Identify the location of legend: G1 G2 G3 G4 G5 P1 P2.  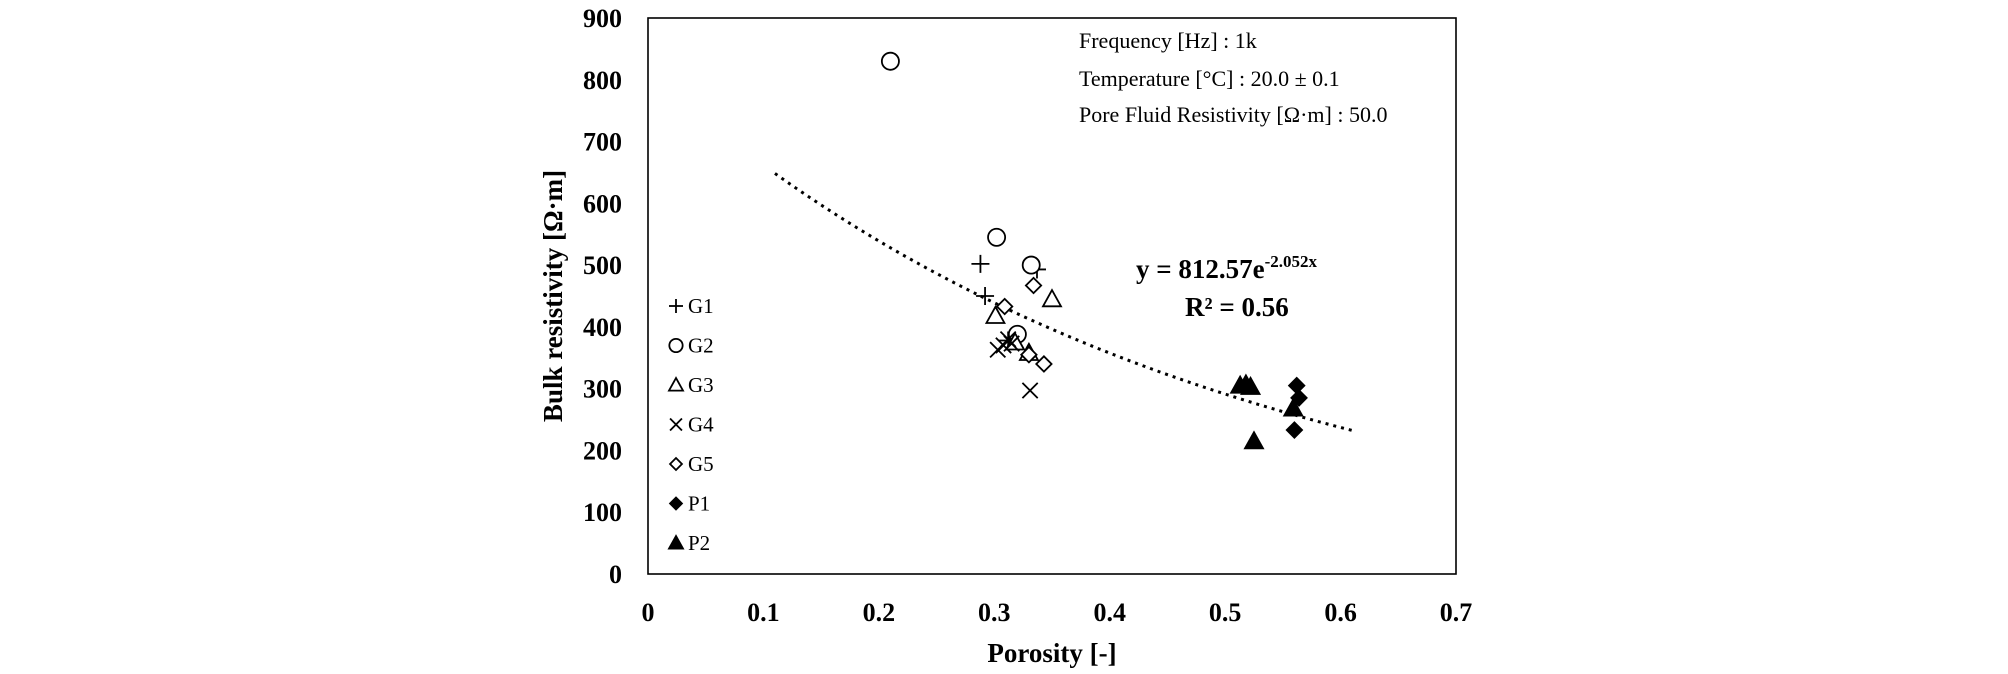
(690, 424).